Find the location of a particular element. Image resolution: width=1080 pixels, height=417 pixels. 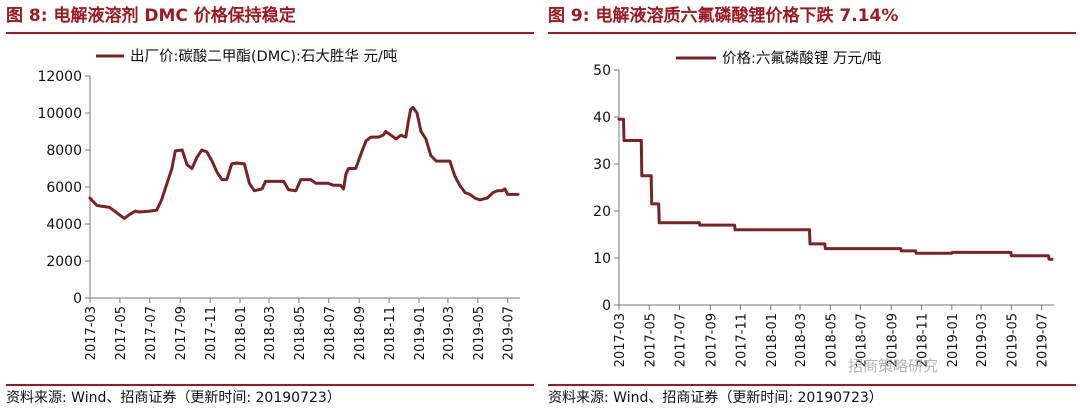

y-tick-label: 4000 is located at coordinates (64, 225).